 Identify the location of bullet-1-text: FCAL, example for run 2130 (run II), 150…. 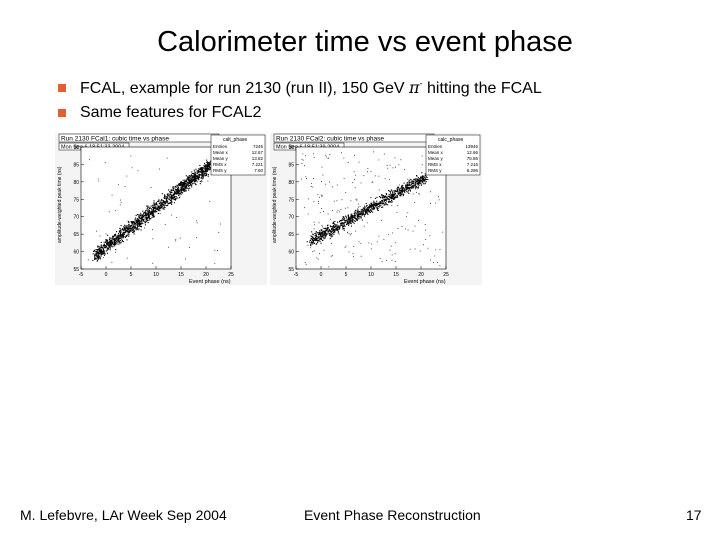
(311, 88).